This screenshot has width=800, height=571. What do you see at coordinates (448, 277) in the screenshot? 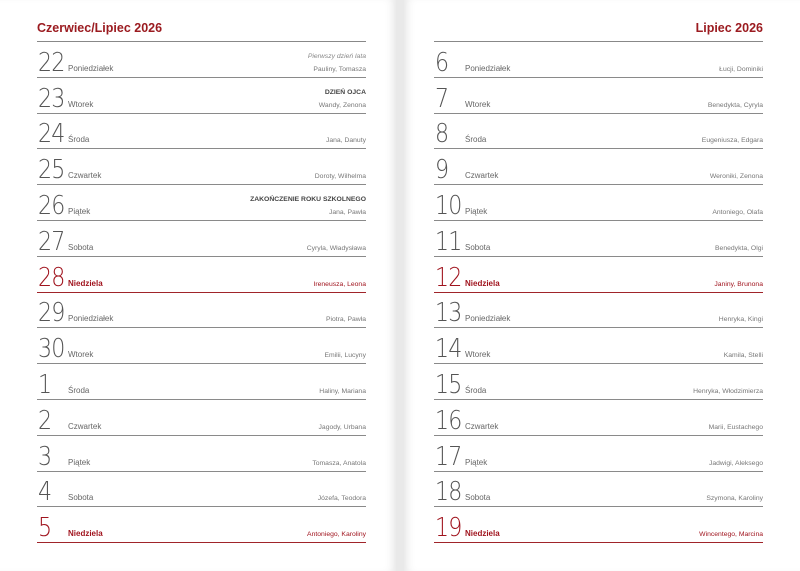
I see `day-number: 12` at bounding box center [448, 277].